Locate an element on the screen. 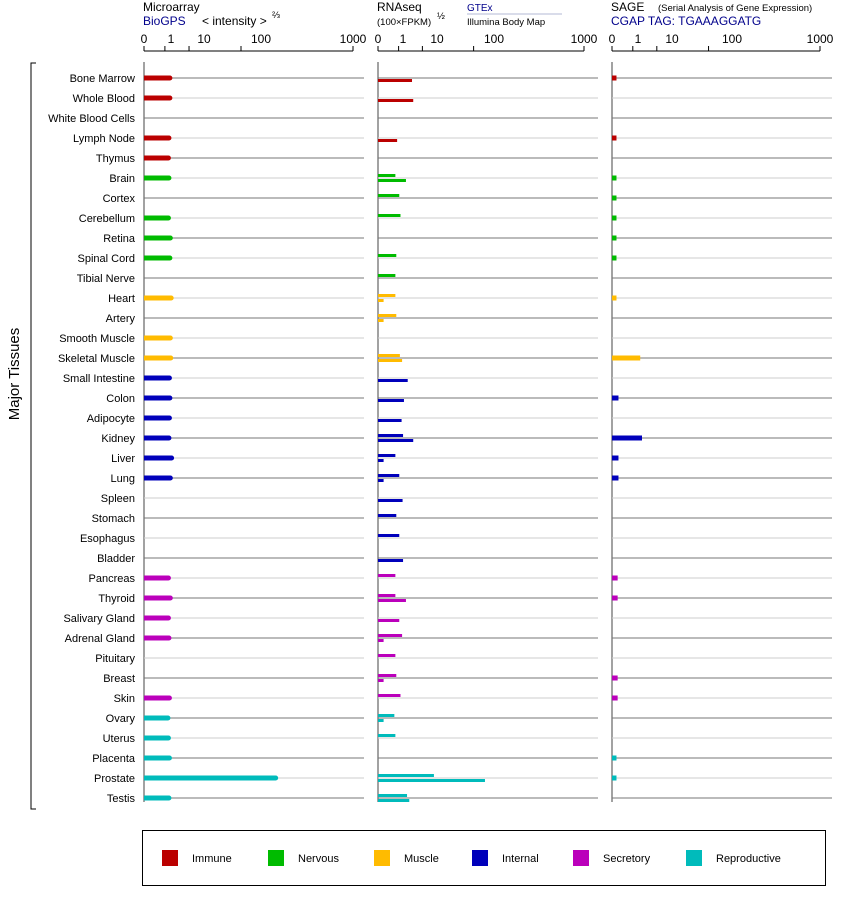  tissue-label: Thymus is located at coordinates (116, 159).